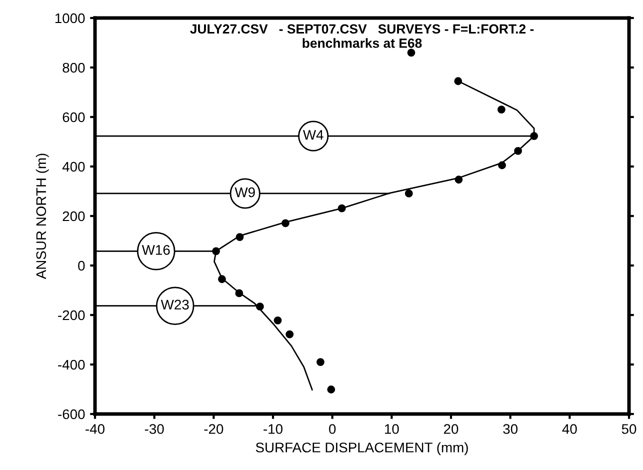 This screenshot has height=470, width=643. What do you see at coordinates (73, 67) in the screenshot?
I see `y-tick-label: 800` at bounding box center [73, 67].